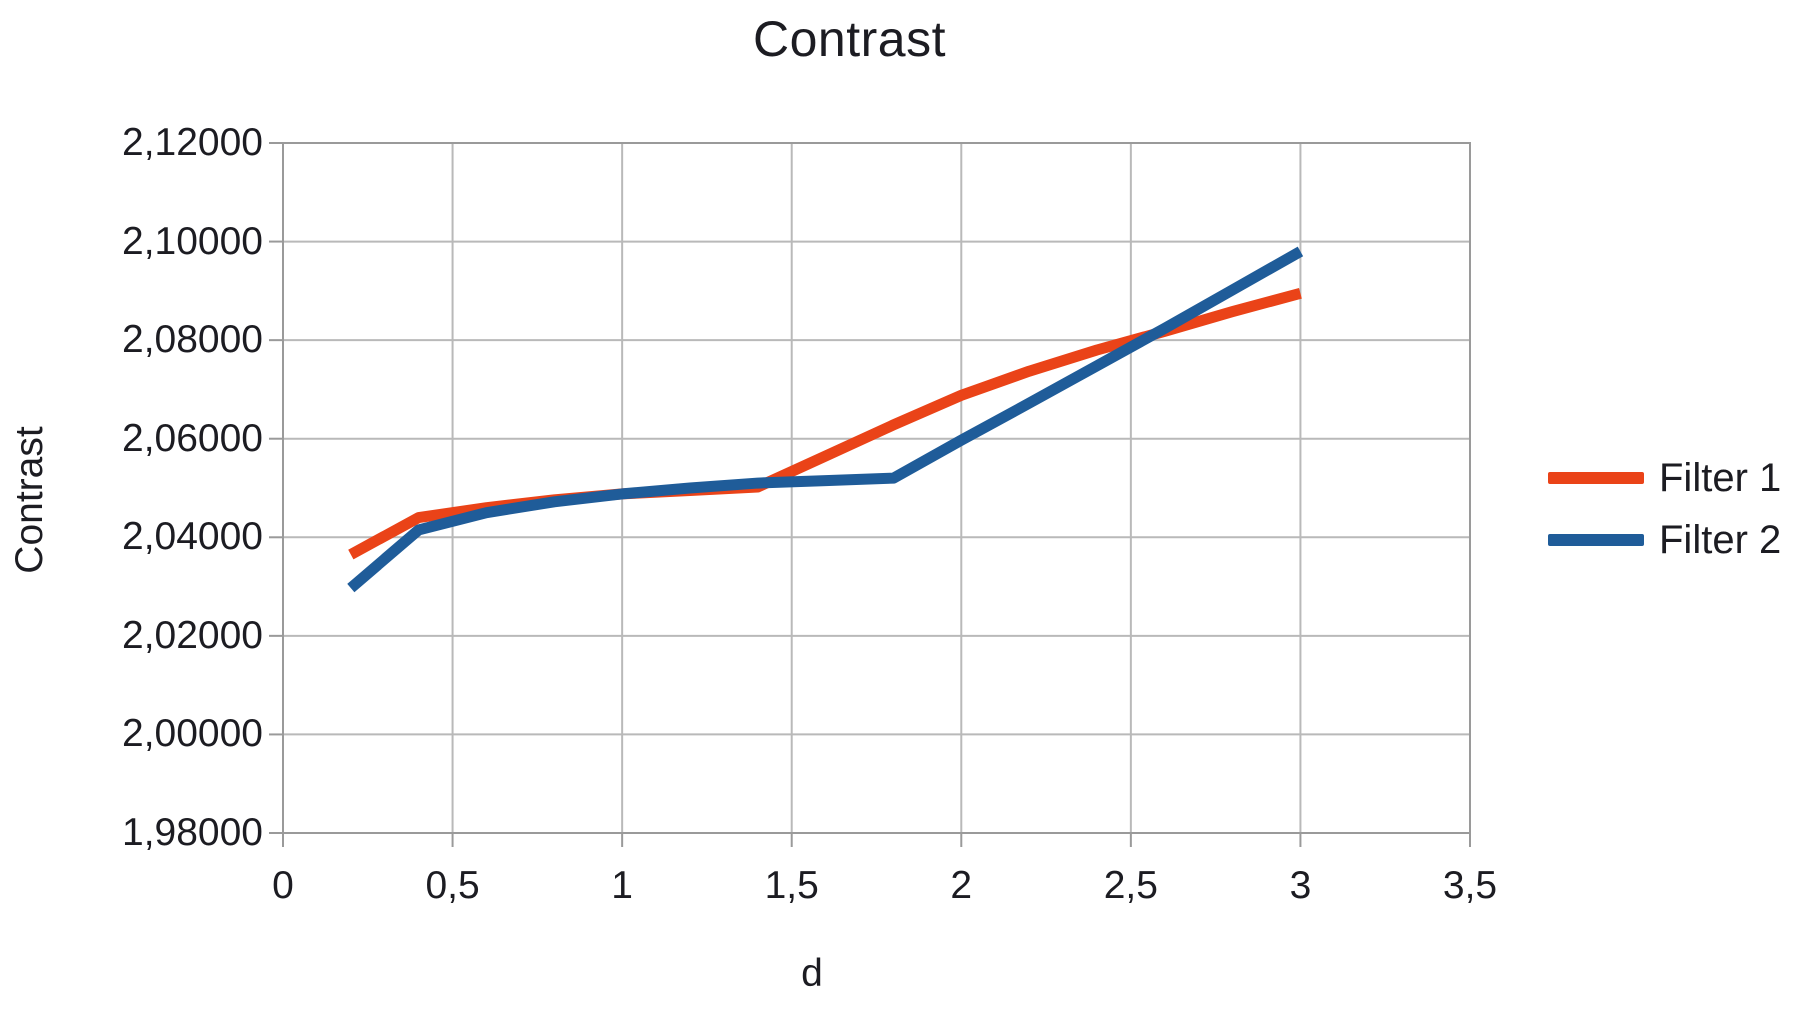  I want to click on y-tick-label: 2,04000, so click(192, 537).